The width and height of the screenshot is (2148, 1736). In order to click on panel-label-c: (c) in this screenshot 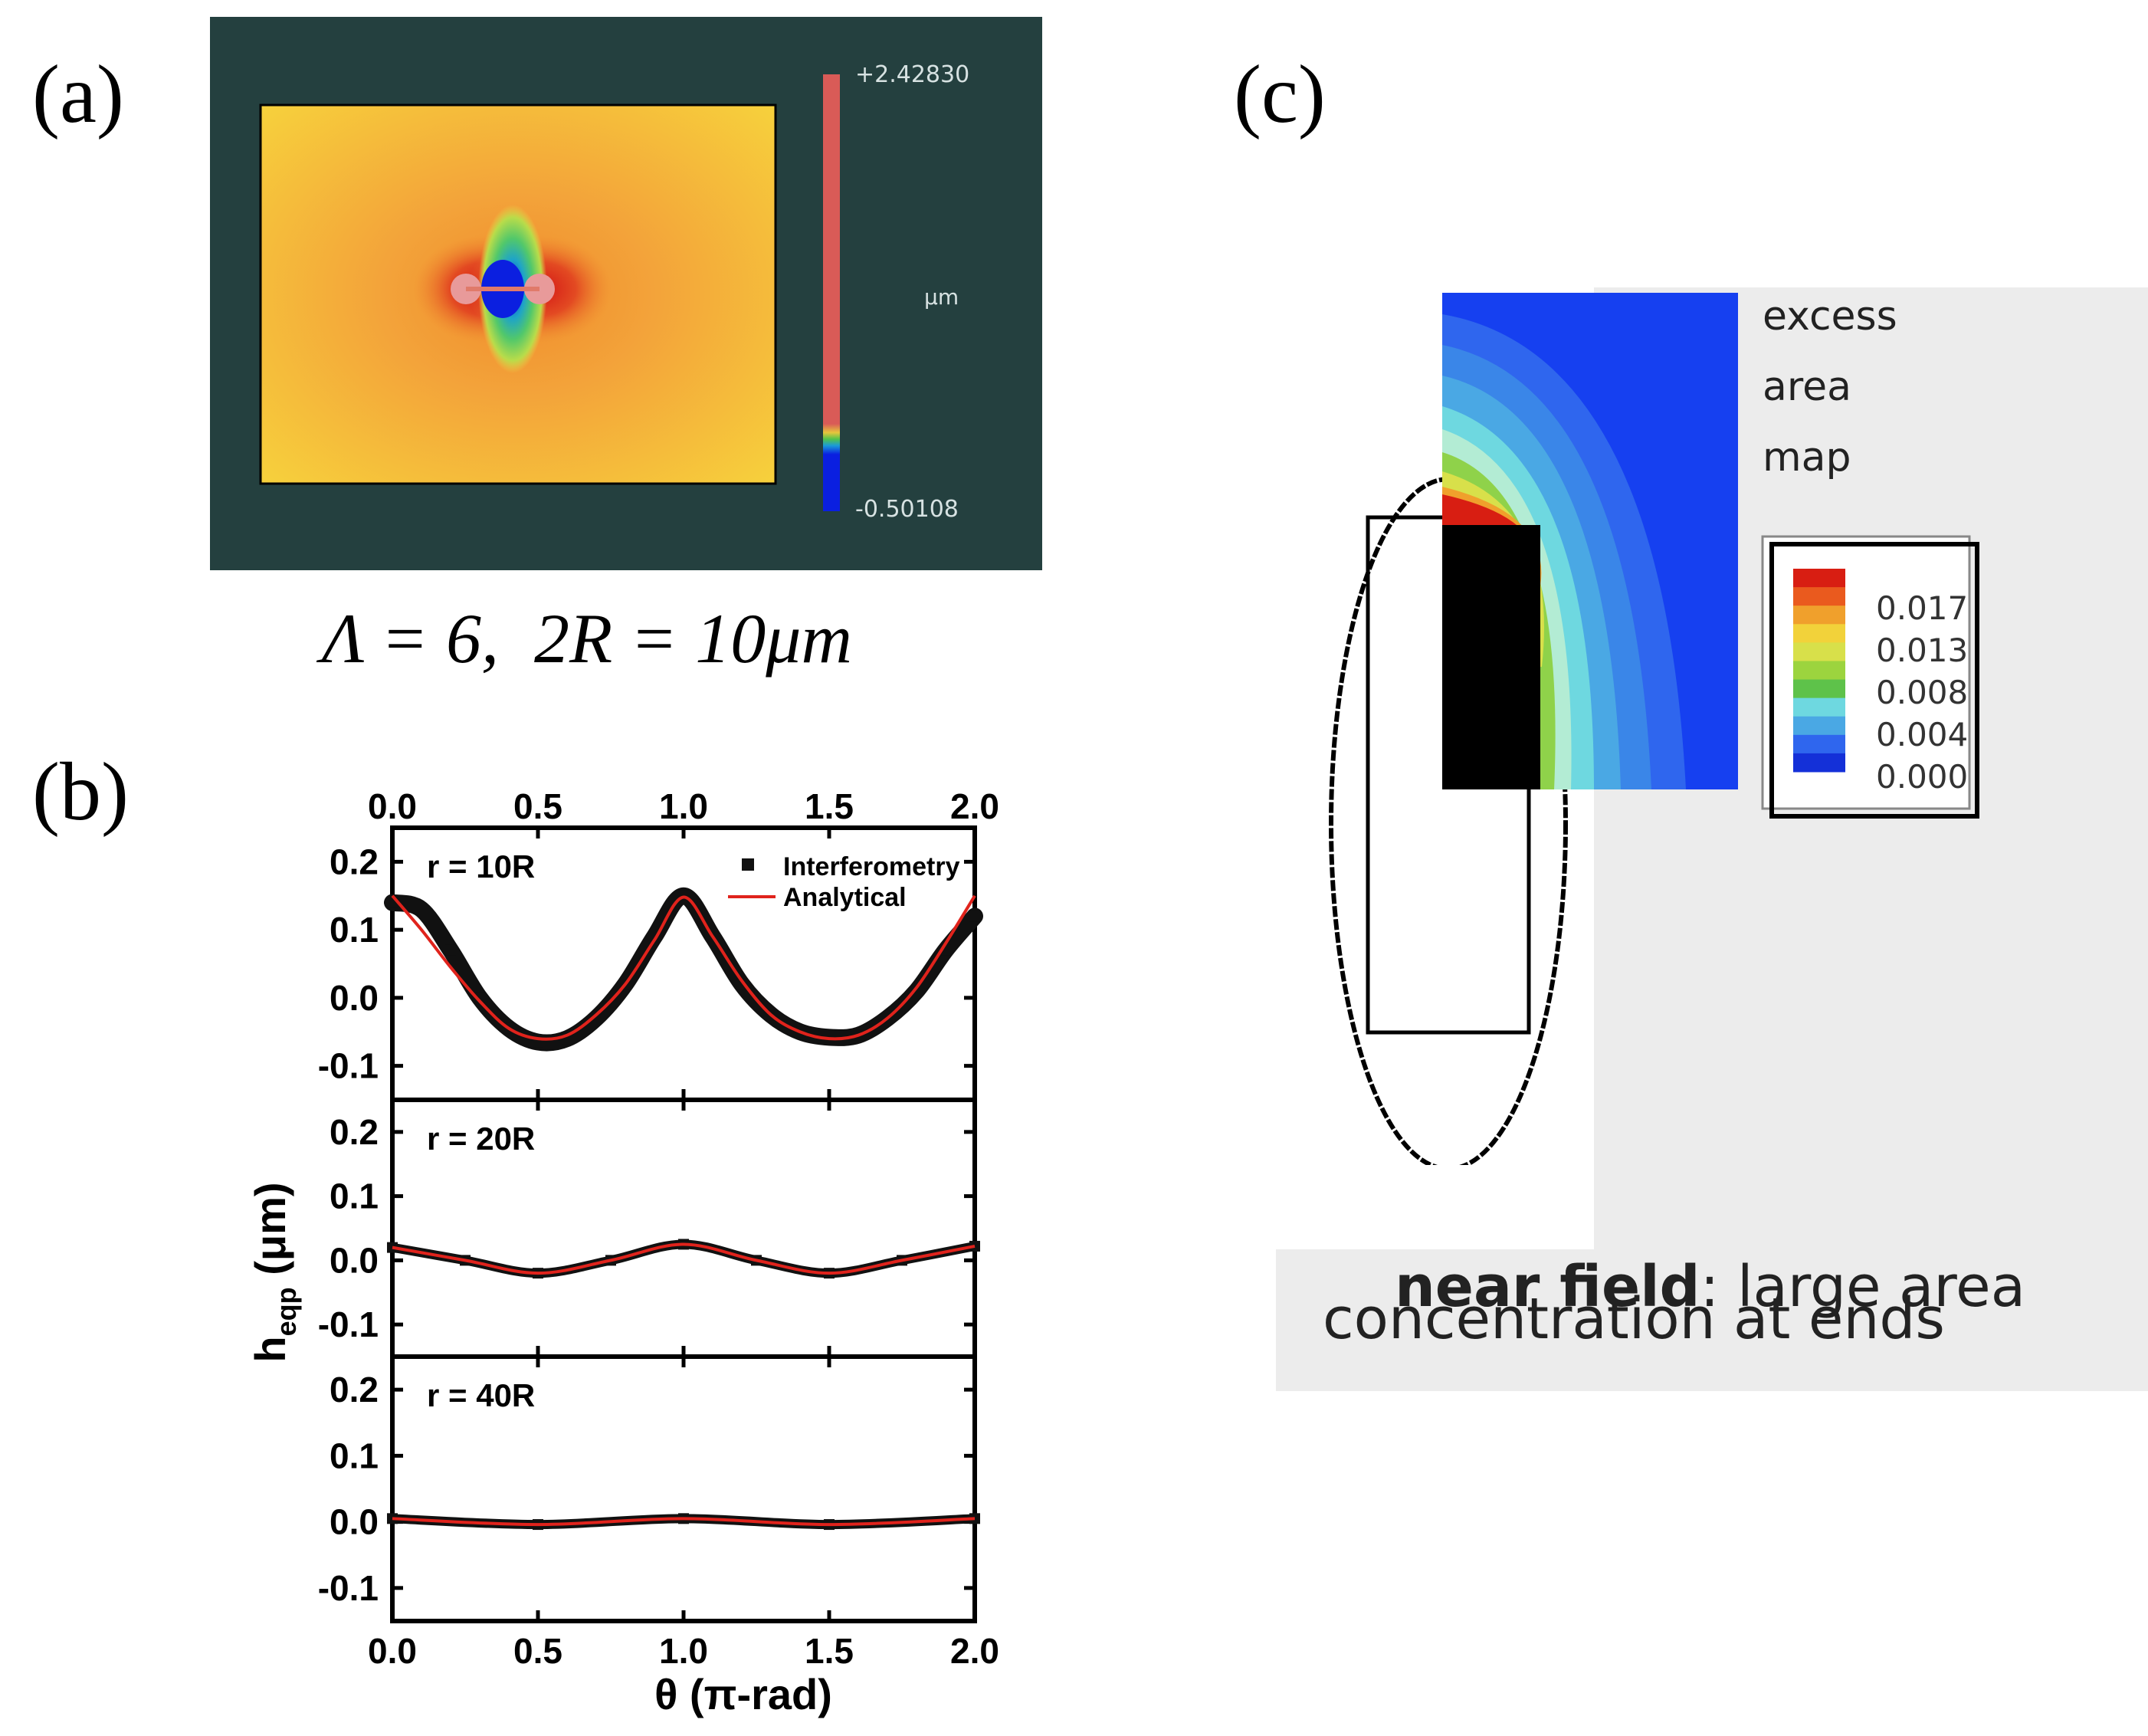, I will do `click(1280, 94)`.